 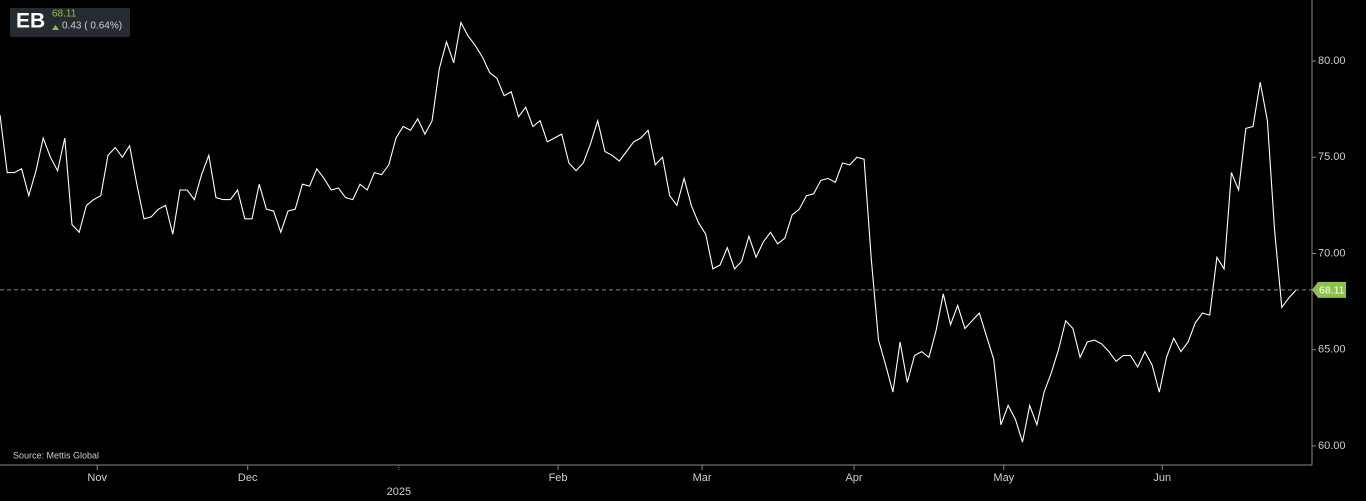 What do you see at coordinates (56, 455) in the screenshot?
I see `source: Source: Mettis Global` at bounding box center [56, 455].